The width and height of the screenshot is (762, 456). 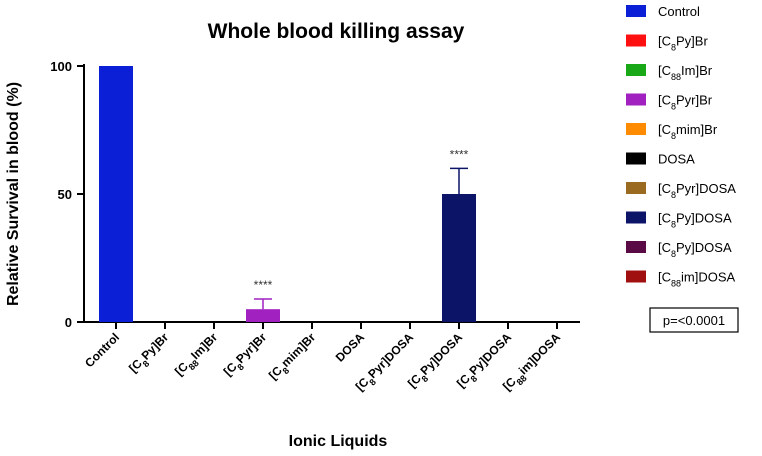 What do you see at coordinates (683, 43) in the screenshot?
I see `legend-label: [C8Py]Br` at bounding box center [683, 43].